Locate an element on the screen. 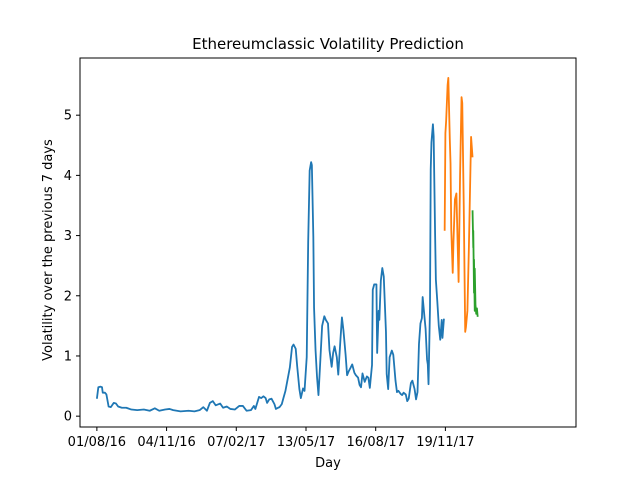 This screenshot has width=640, height=480. x-tick-label: 04/11/16 is located at coordinates (166, 442).